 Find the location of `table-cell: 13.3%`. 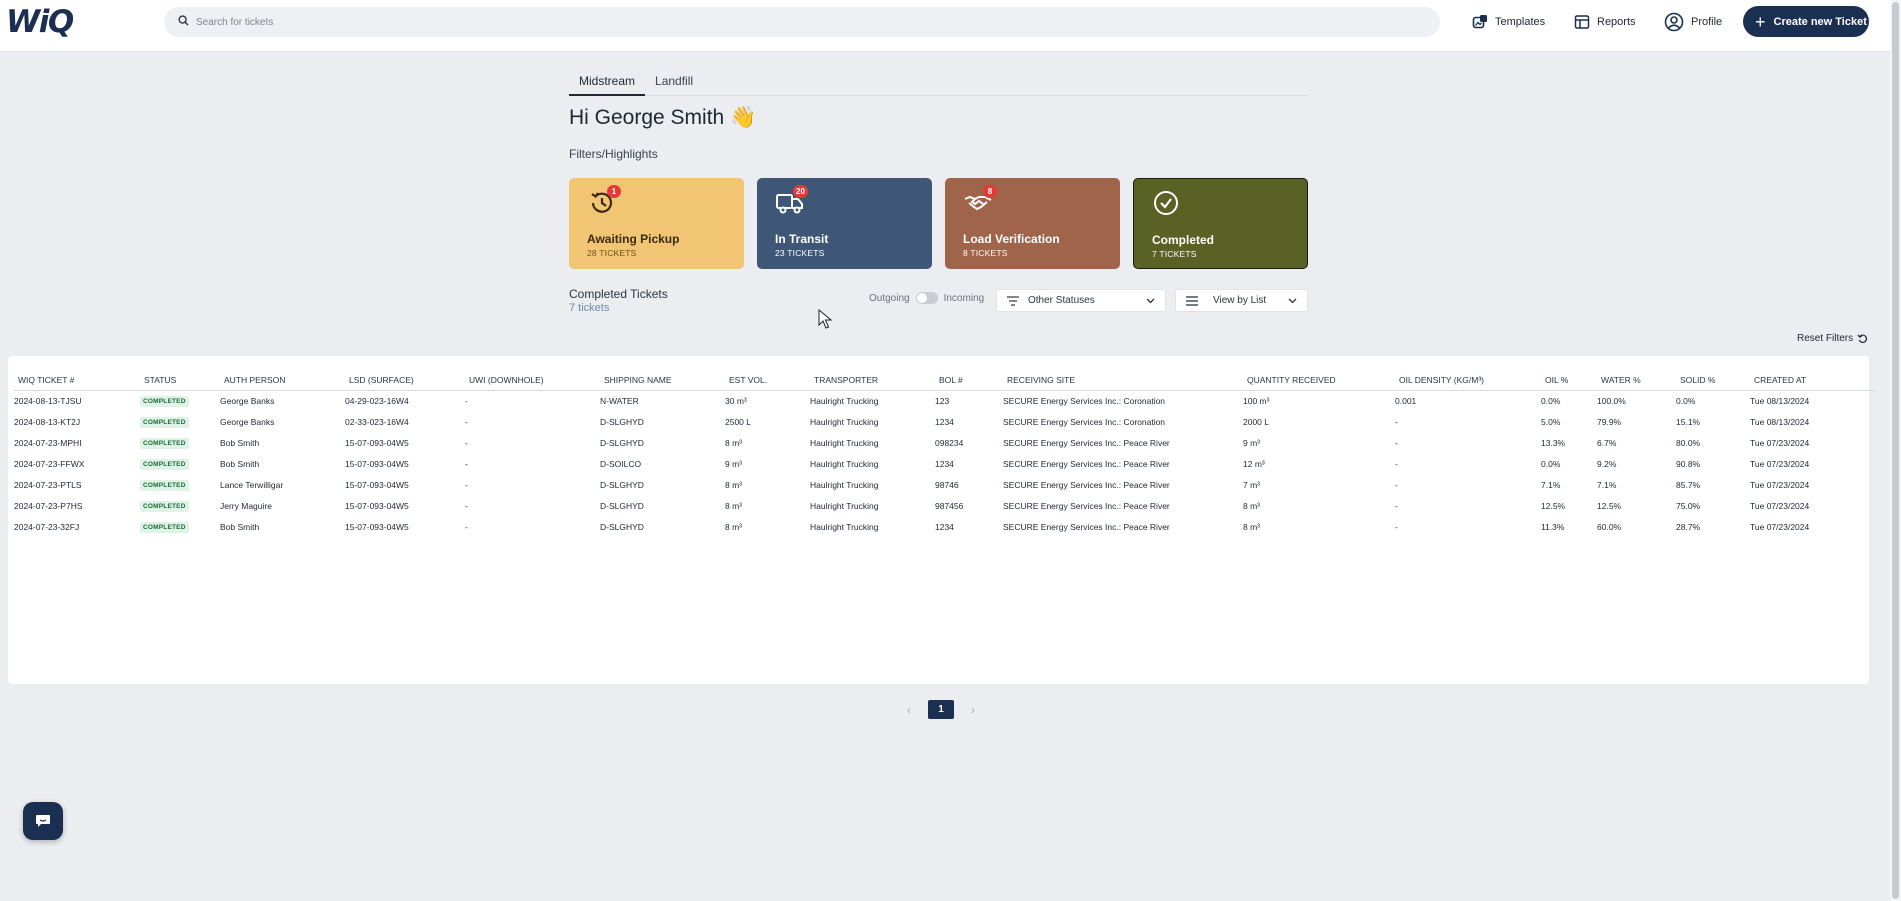

table-cell: 13.3% is located at coordinates (1553, 442).